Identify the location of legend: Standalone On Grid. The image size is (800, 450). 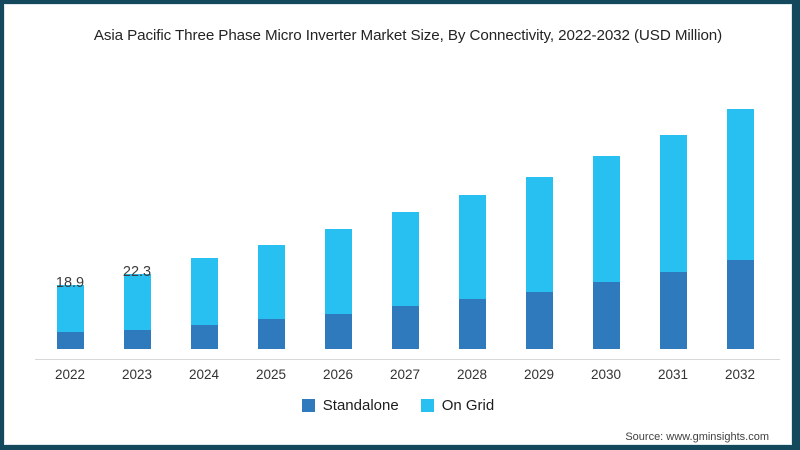
(398, 405).